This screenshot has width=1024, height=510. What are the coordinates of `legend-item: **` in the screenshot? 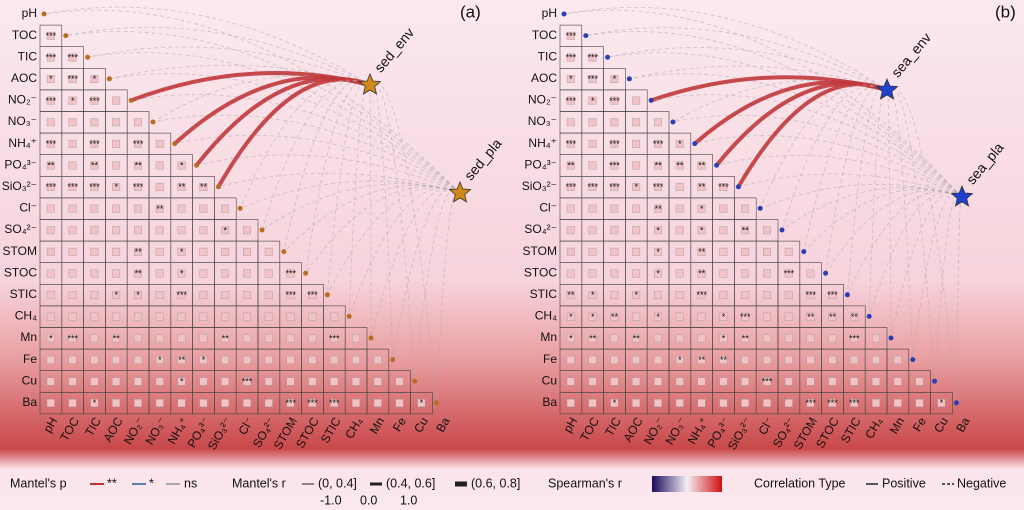 It's located at (112, 483).